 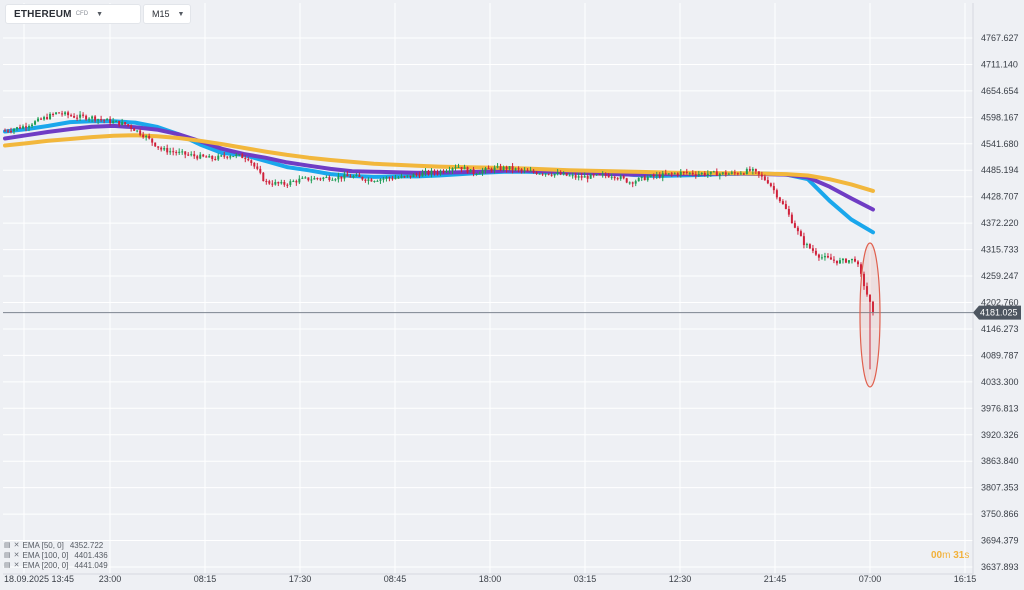 I want to click on x-tick-label: 08:45, so click(x=395, y=579).